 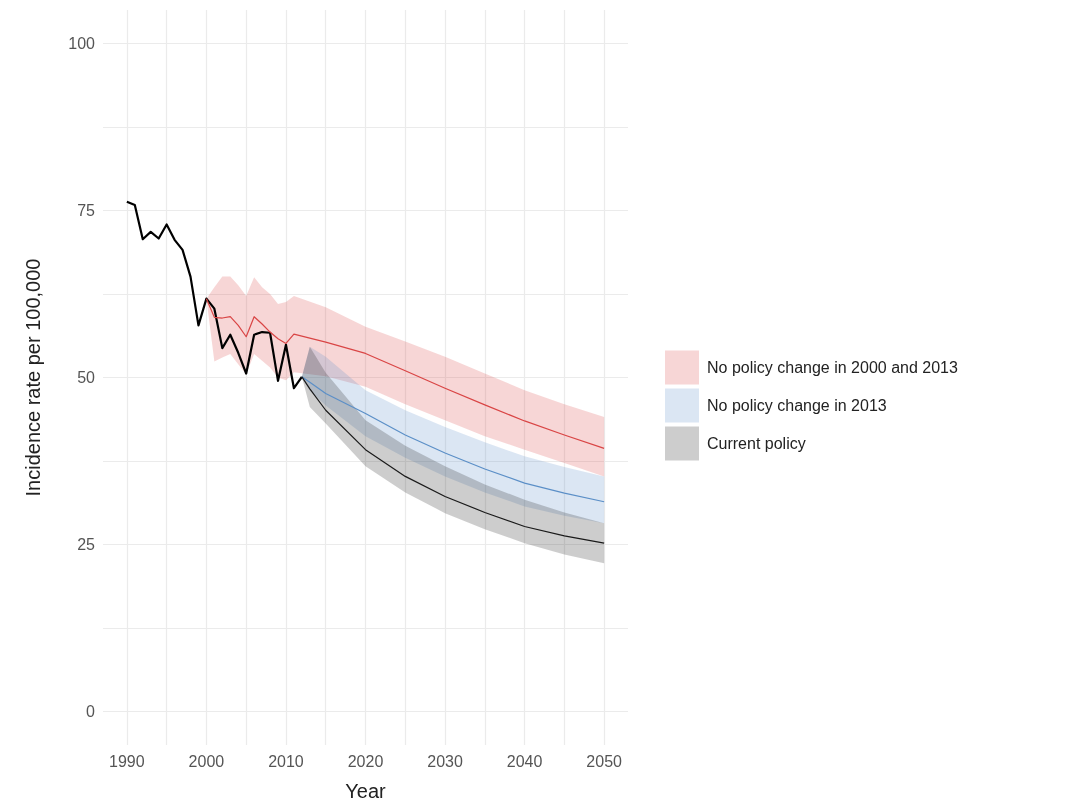 What do you see at coordinates (756, 443) in the screenshot?
I see `legend-label: Current policy` at bounding box center [756, 443].